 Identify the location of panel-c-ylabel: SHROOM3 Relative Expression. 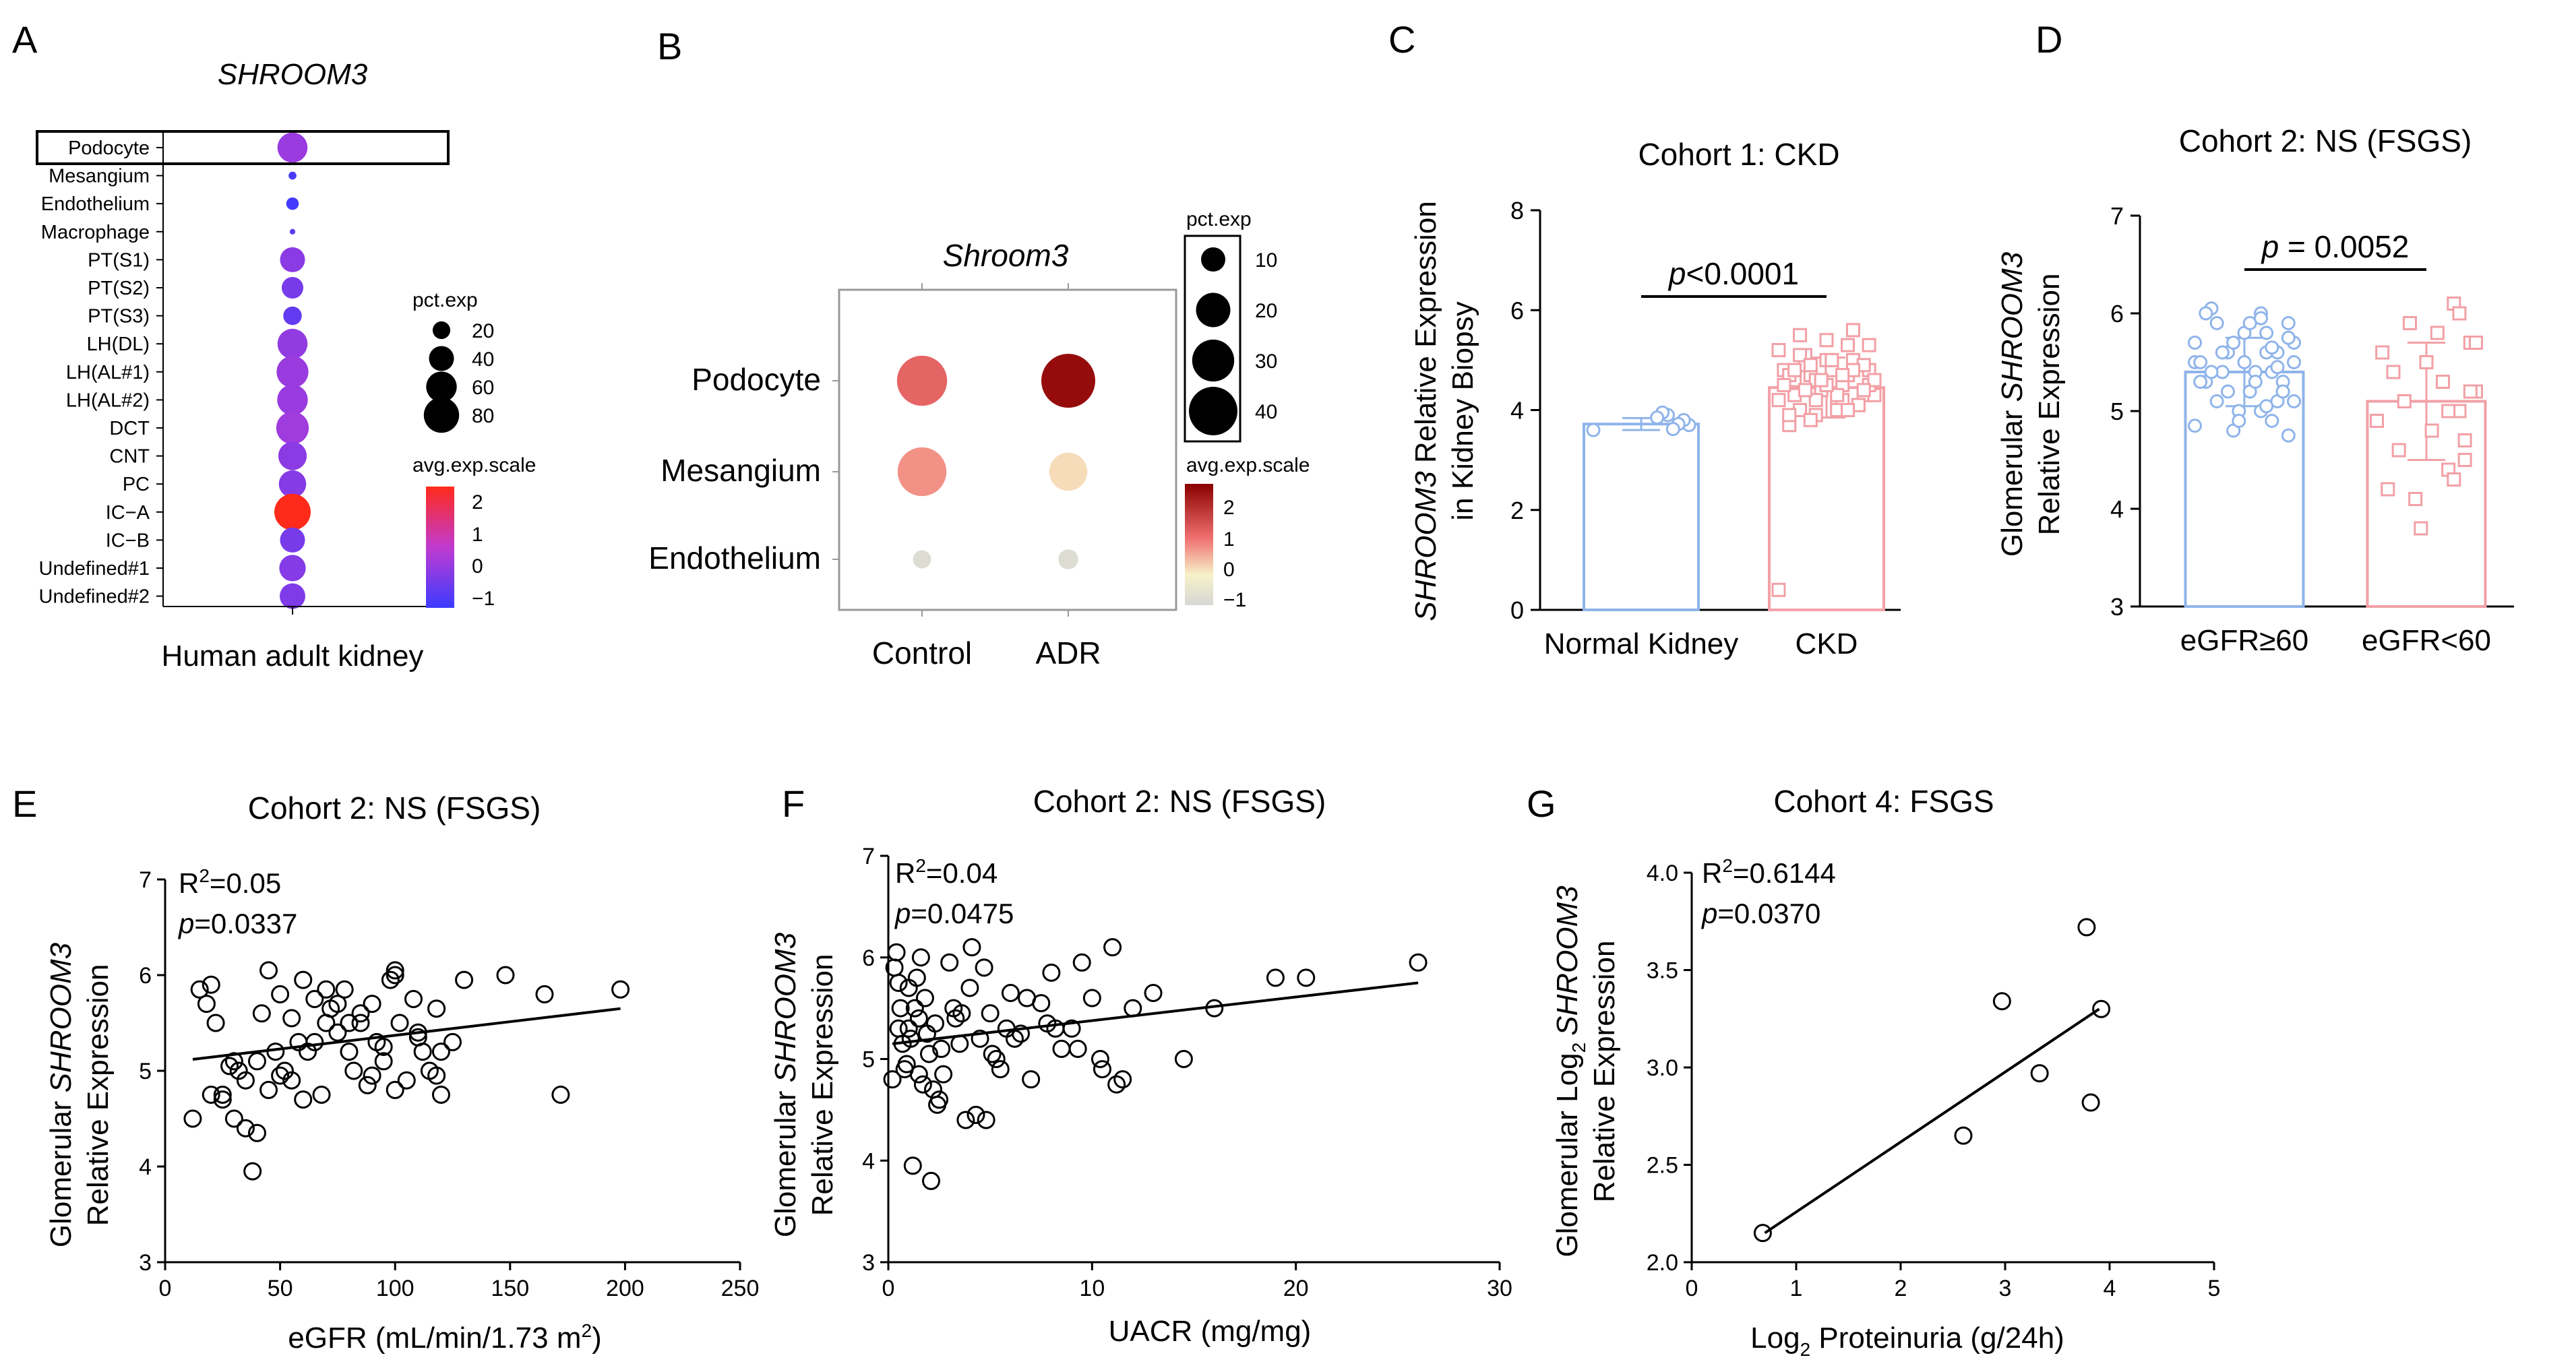
(1425, 411).